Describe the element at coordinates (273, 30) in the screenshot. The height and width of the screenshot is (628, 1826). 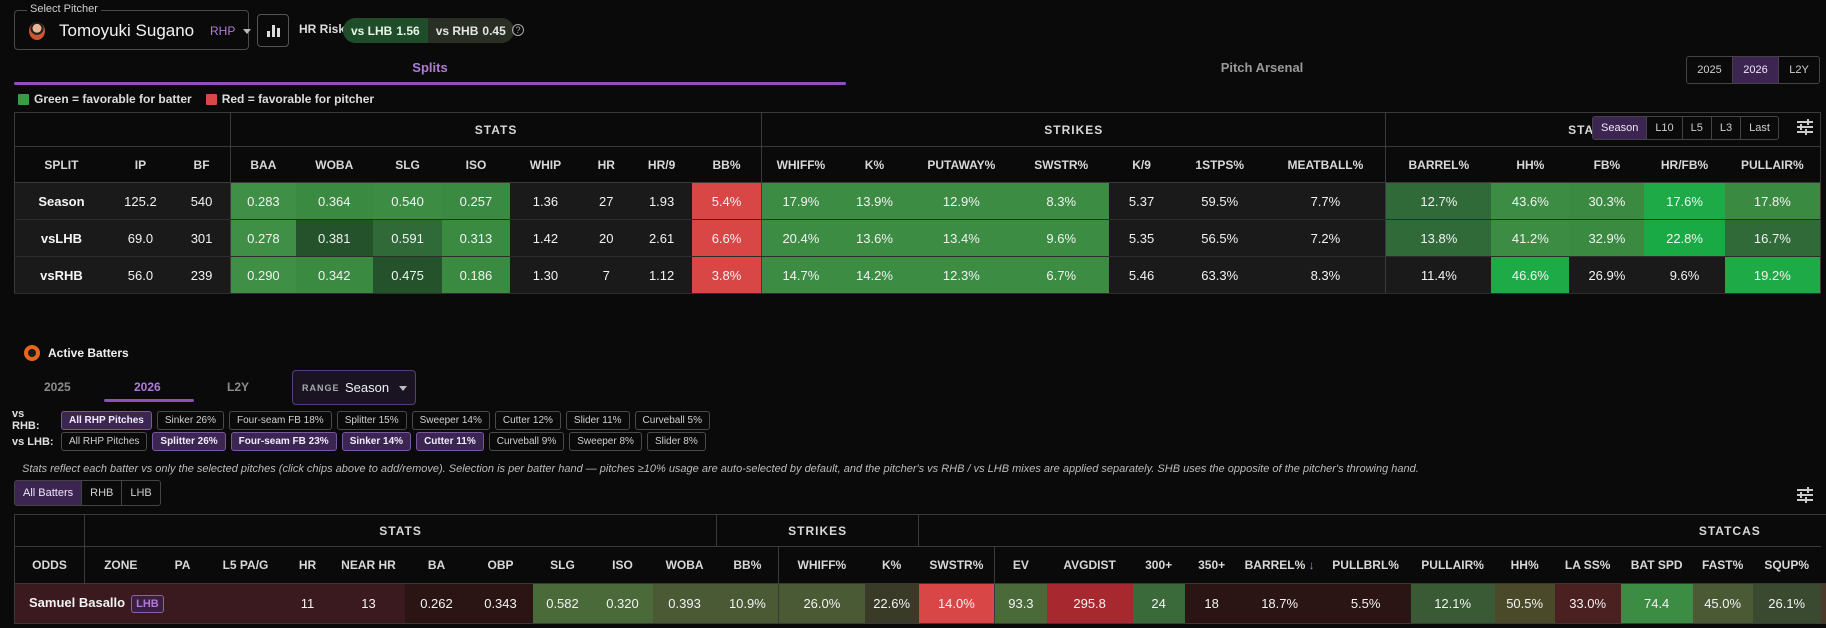
I see `chart-button` at that location.